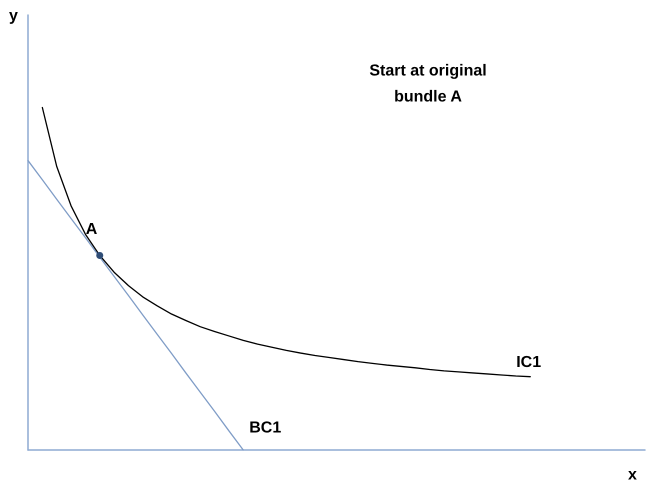  I want to click on text: x, so click(632, 474).